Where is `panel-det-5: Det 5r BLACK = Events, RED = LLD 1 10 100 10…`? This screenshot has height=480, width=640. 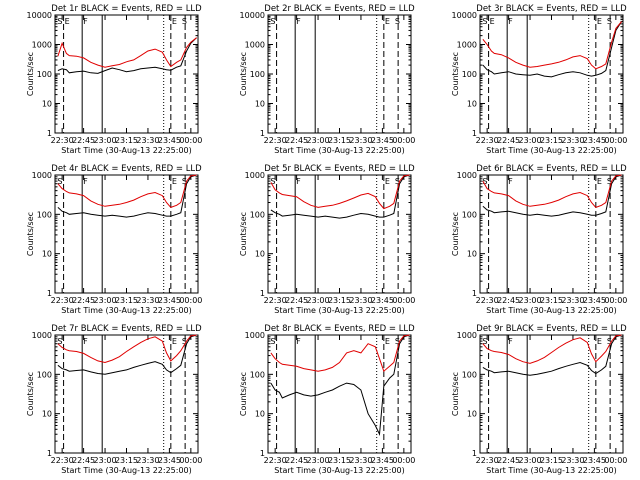
panel-det-5: Det 5r BLACK = Events, RED = LLD 1 10 100 10… is located at coordinates (327, 239).